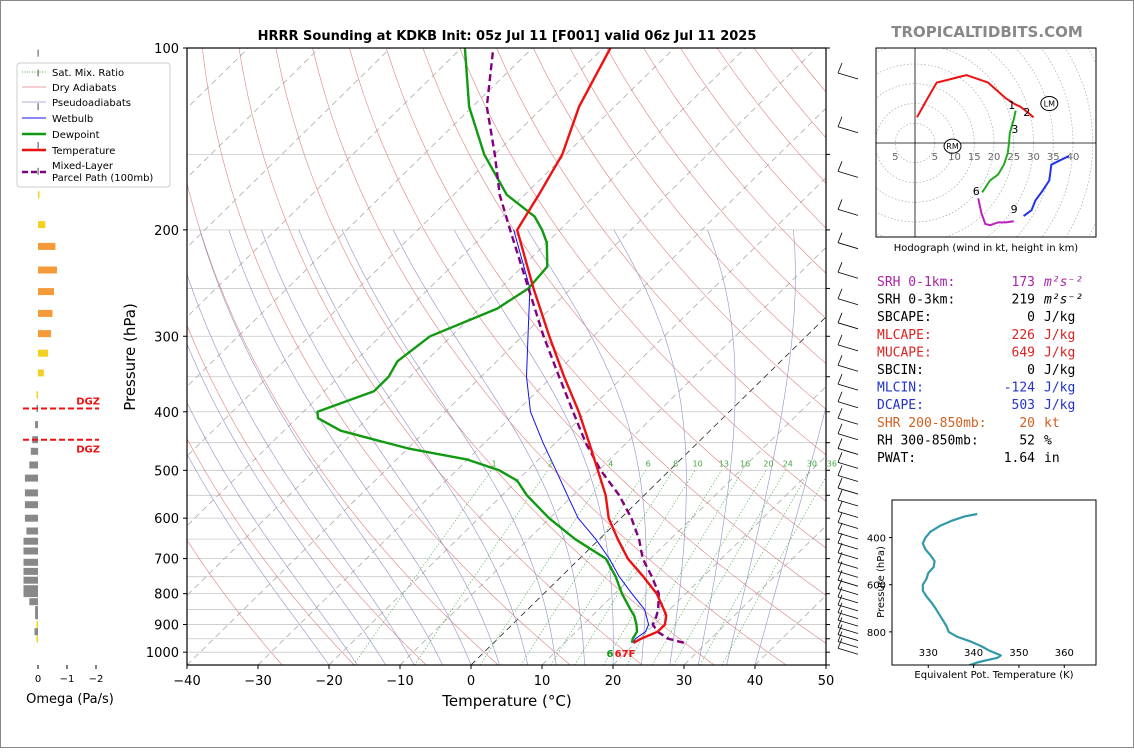 The height and width of the screenshot is (752, 1134). What do you see at coordinates (162, 653) in the screenshot?
I see `y-tick-label: 1000` at bounding box center [162, 653].